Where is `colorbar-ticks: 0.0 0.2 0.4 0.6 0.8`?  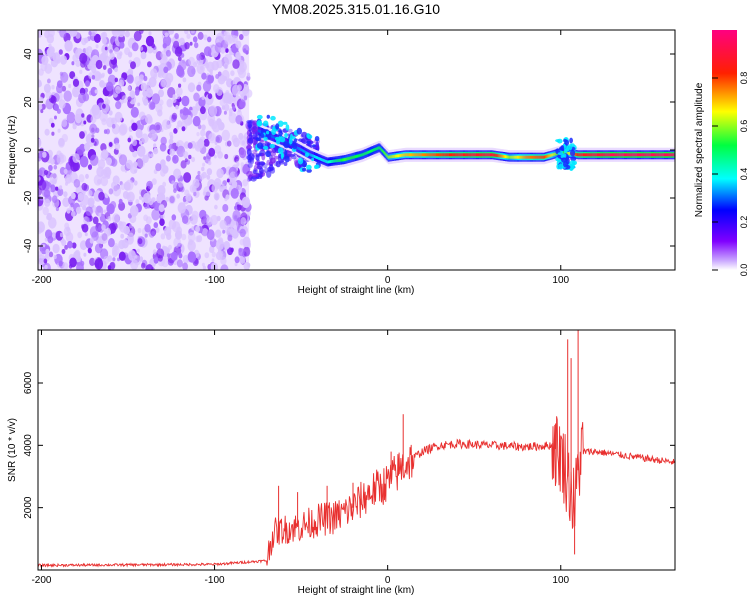 colorbar-ticks: 0.0 0.2 0.4 0.6 0.8 is located at coordinates (730, 174).